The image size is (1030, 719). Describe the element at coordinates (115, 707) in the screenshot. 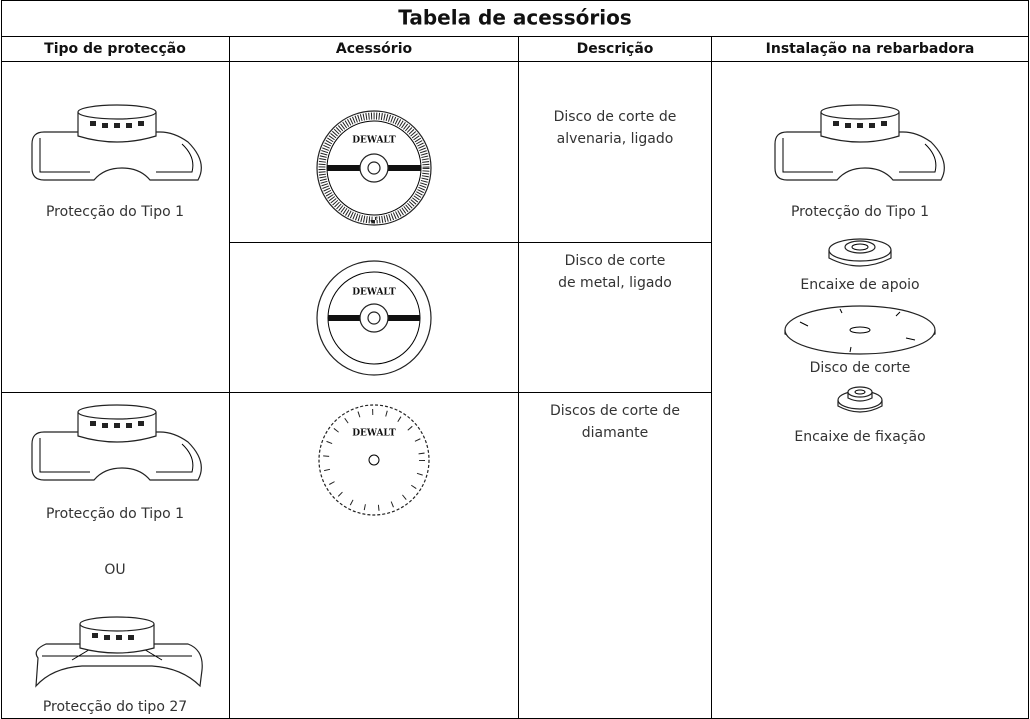

I see `guard-label: Protecção do tipo 27` at that location.